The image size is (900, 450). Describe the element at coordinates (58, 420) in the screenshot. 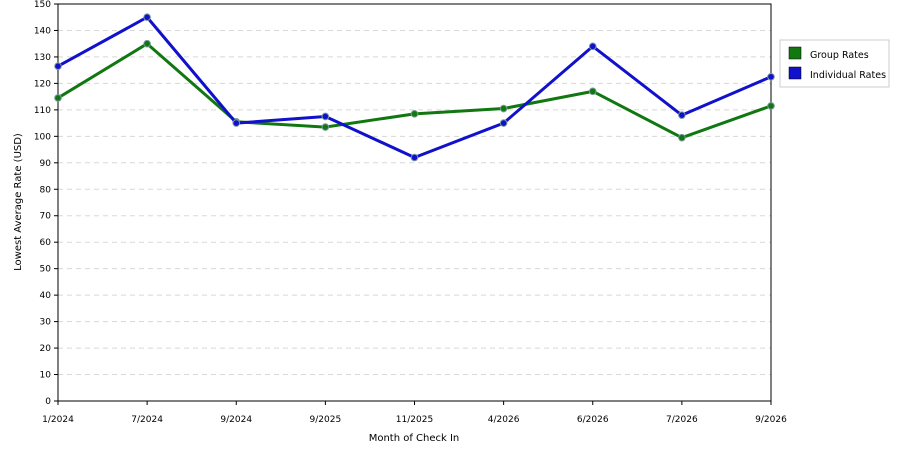

I see `x-tick-label: 1/2024` at that location.